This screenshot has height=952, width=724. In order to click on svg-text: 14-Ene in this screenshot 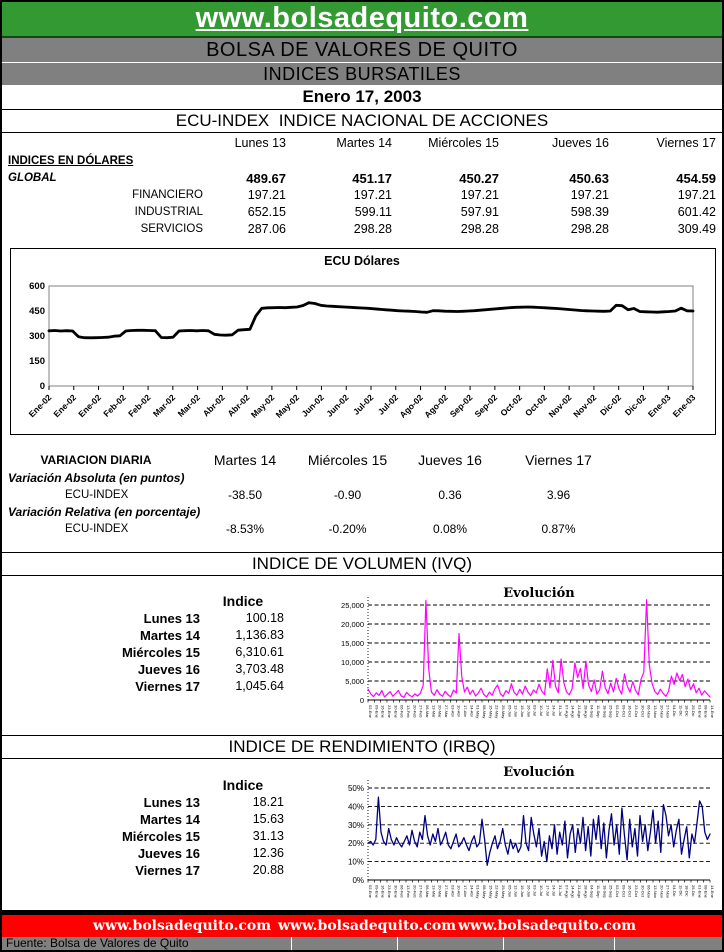, I will do `click(712, 892)`.